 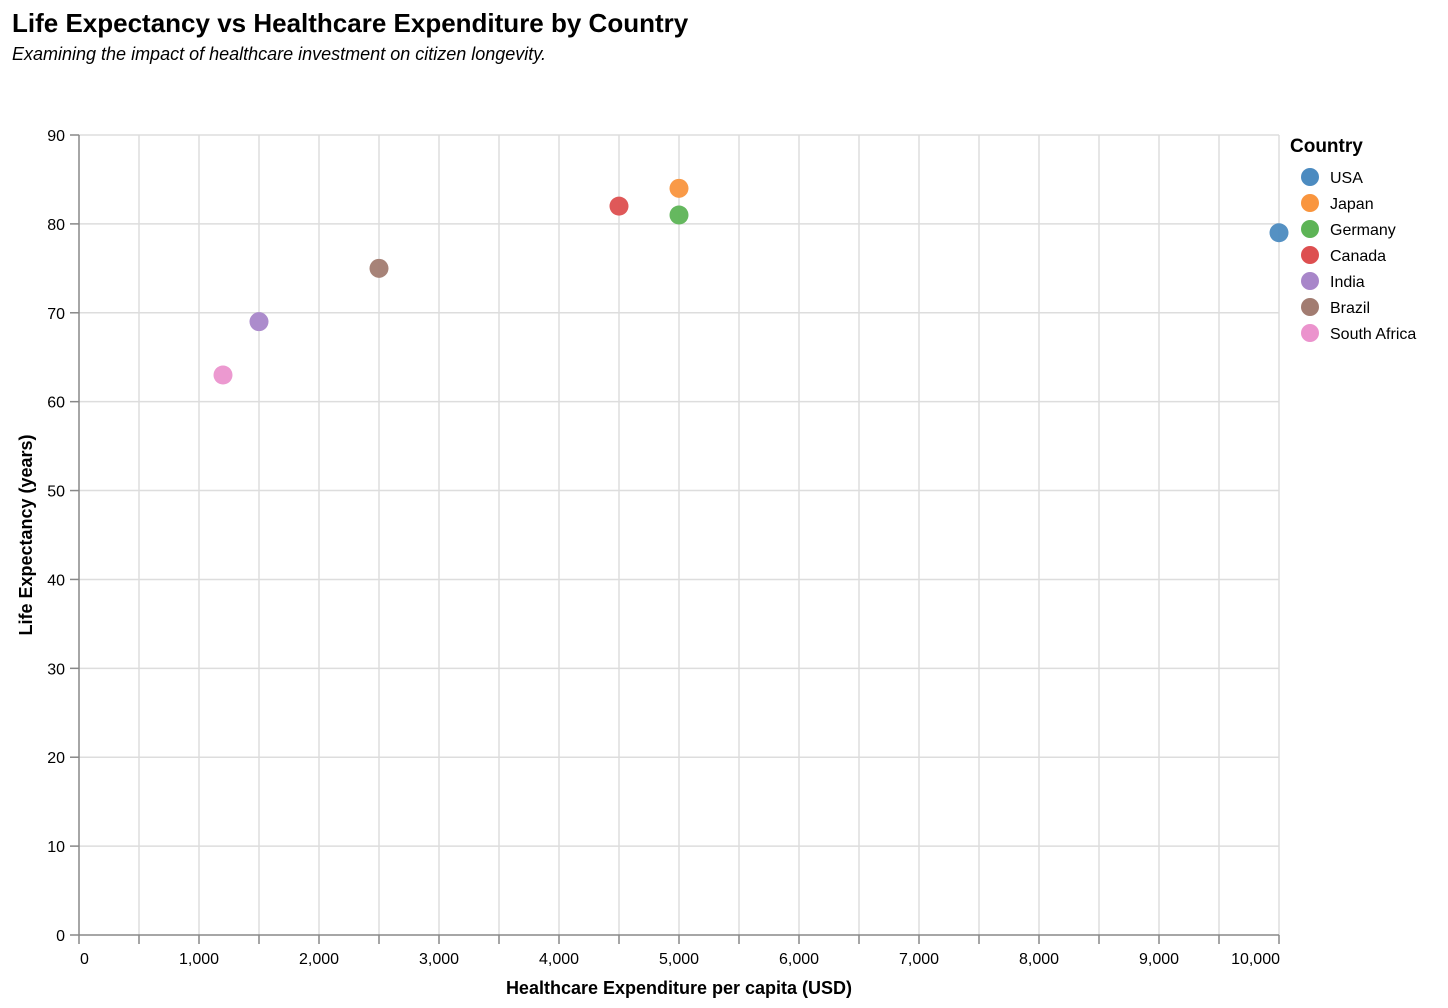 I want to click on y-axis-ticks: 0 10 20 30 40 50 60 70 80 90, so click(x=63, y=536).